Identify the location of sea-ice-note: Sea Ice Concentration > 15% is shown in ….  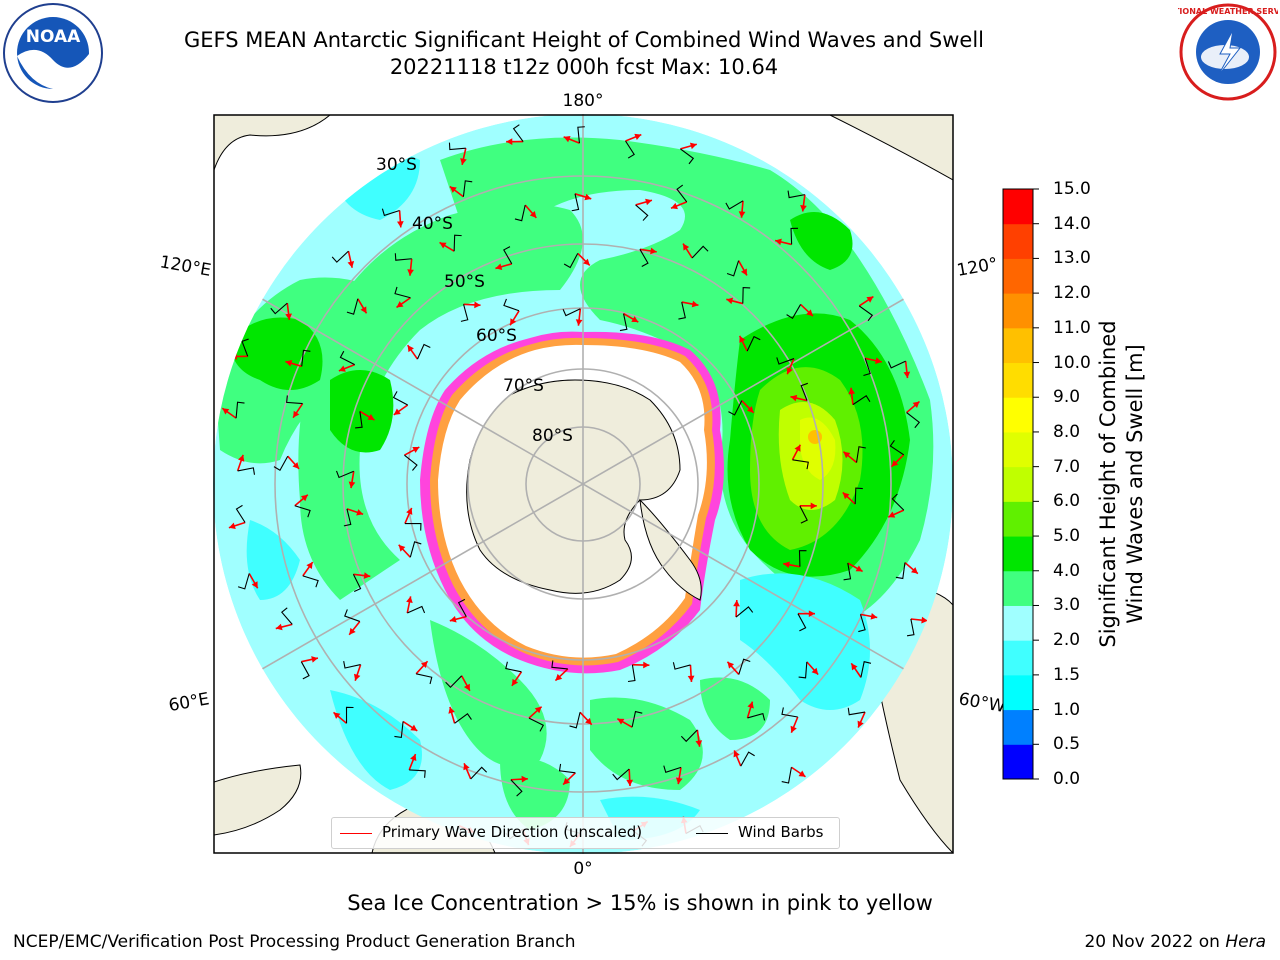
(640, 903).